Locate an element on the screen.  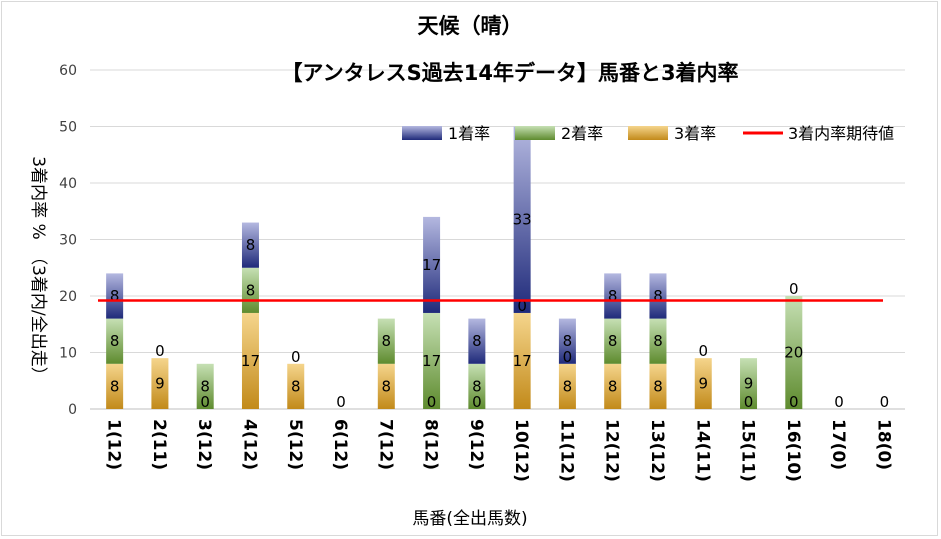
legend-swatch-3rd is located at coordinates (648, 133).